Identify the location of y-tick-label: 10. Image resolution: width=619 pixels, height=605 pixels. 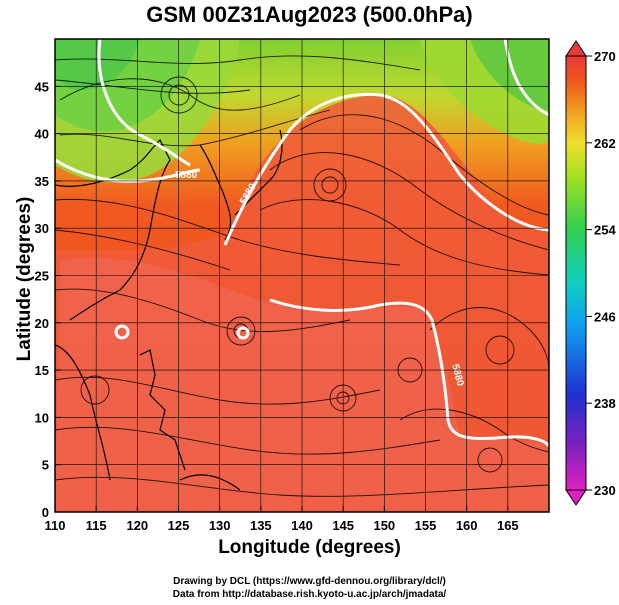
(42, 417).